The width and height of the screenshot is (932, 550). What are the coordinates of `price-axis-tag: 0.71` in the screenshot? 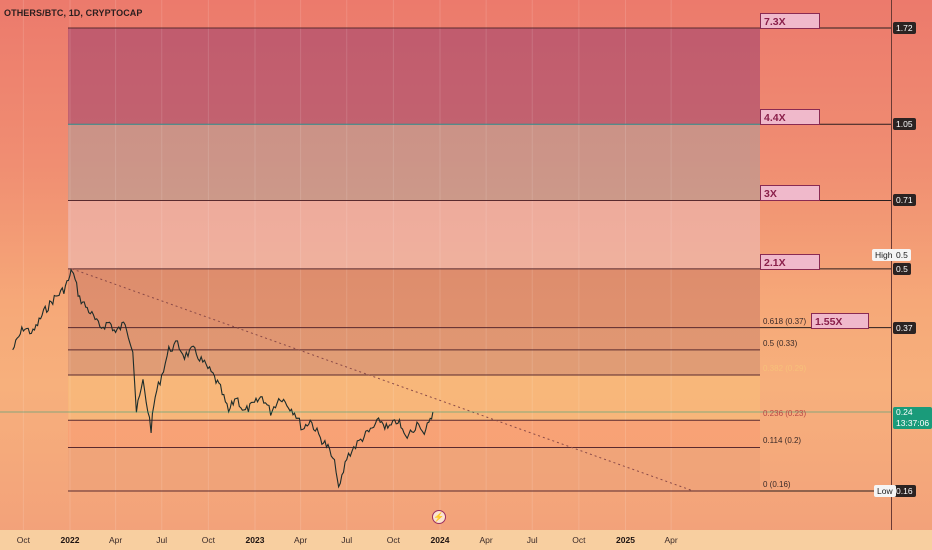 It's located at (904, 200).